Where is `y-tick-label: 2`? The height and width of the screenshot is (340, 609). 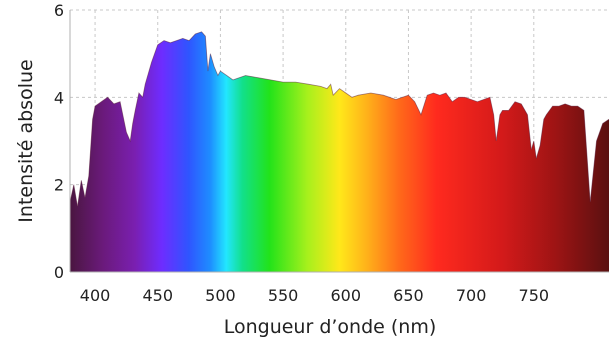 y-tick-label: 2 is located at coordinates (59, 185).